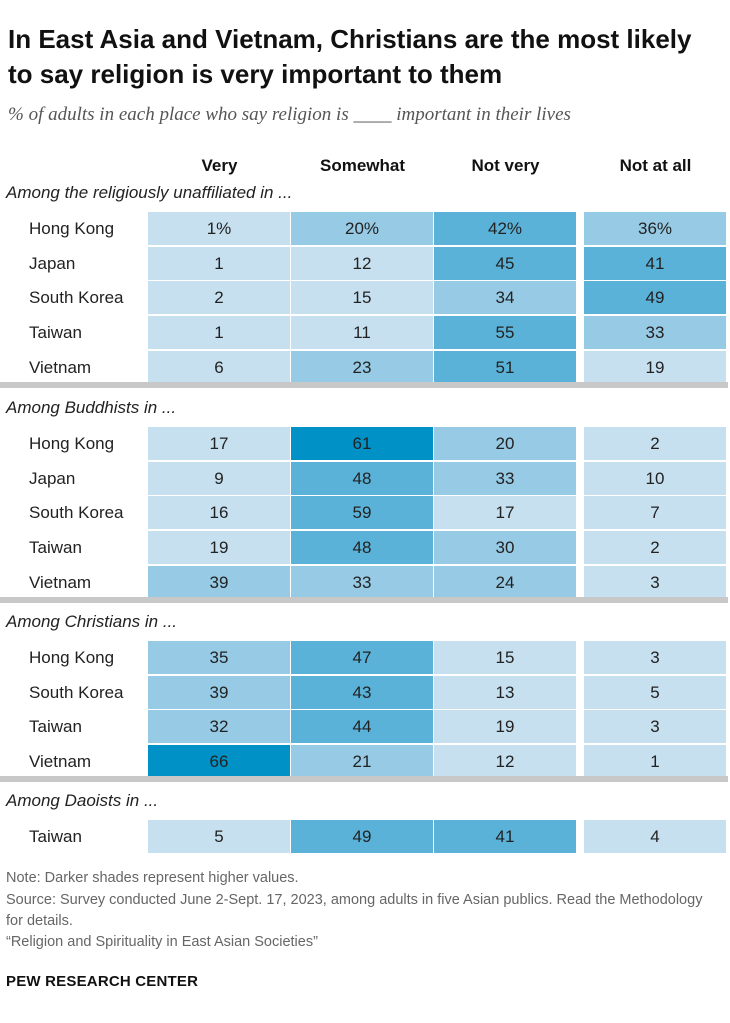 Image resolution: width=730 pixels, height=1023 pixels. Describe the element at coordinates (505, 333) in the screenshot. I see `table-cell: 55` at that location.